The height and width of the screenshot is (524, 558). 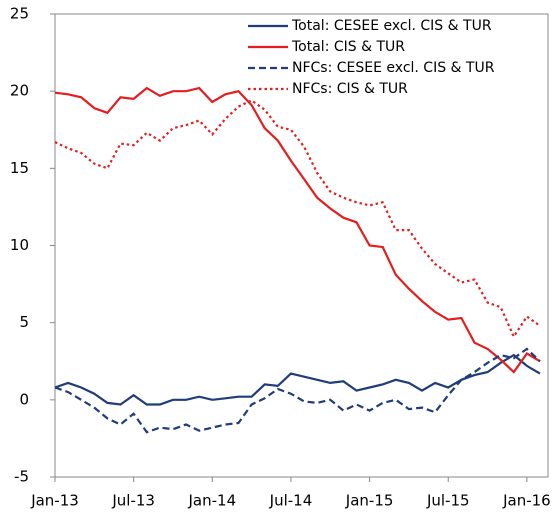 I want to click on x-tick-label: Jan-14, so click(x=211, y=501).